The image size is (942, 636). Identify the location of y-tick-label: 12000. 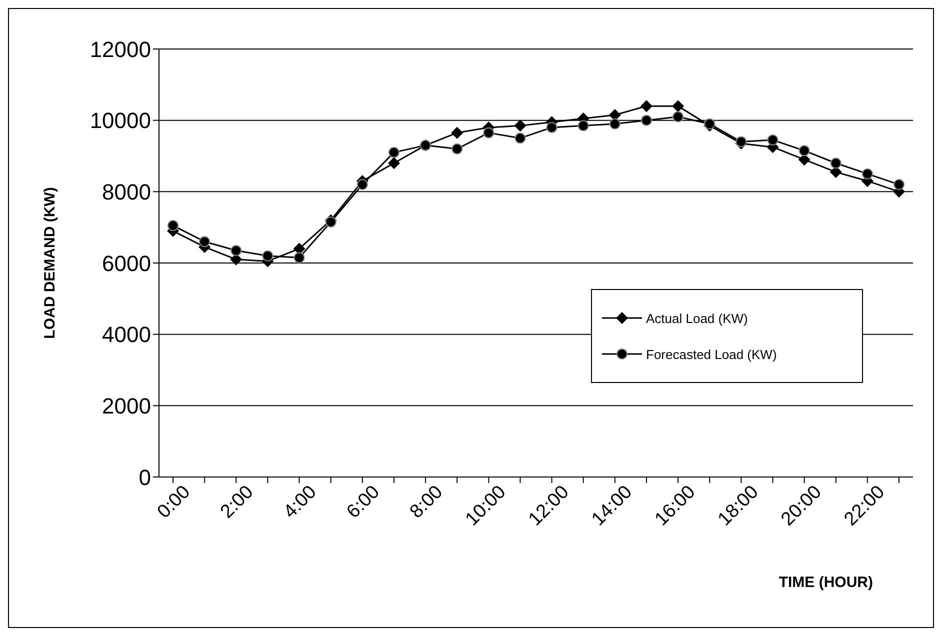
(120, 49).